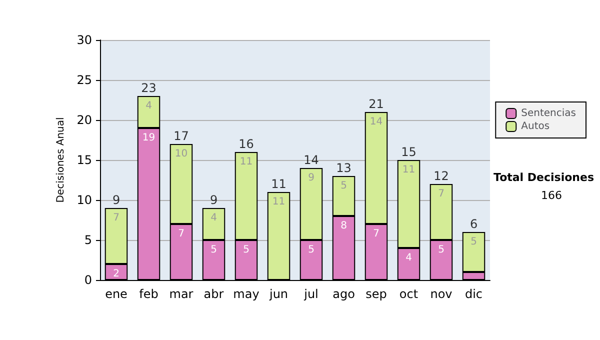  What do you see at coordinates (60, 160) in the screenshot?
I see `y-axis-title: Decisiones Anual` at bounding box center [60, 160].